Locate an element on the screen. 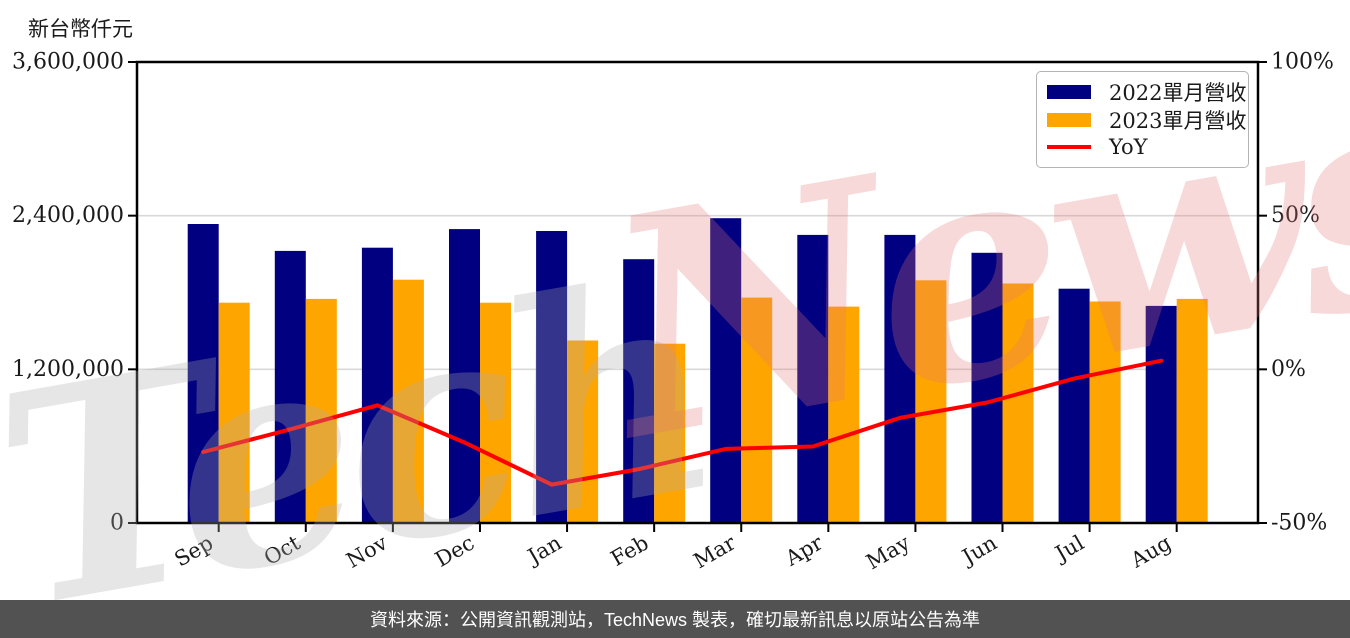 The width and height of the screenshot is (1350, 638). x-tick-label: Apr is located at coordinates (803, 550).